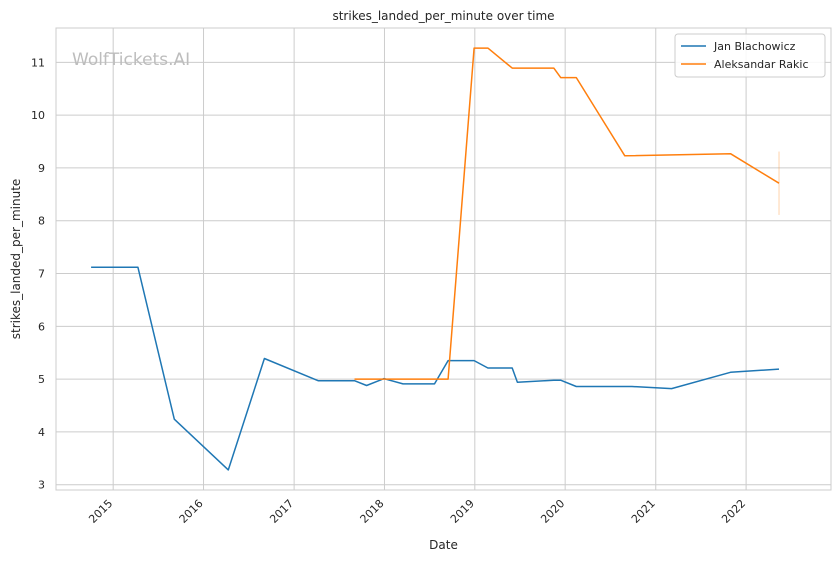 This screenshot has height=561, width=840. Describe the element at coordinates (372, 511) in the screenshot. I see `x-tick-label: 2018` at that location.